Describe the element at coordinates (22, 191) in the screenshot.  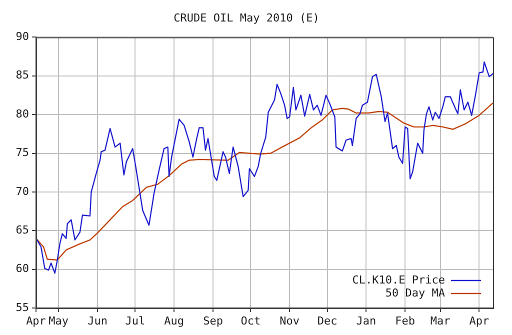
I see `y-tick-label: 70` at that location.